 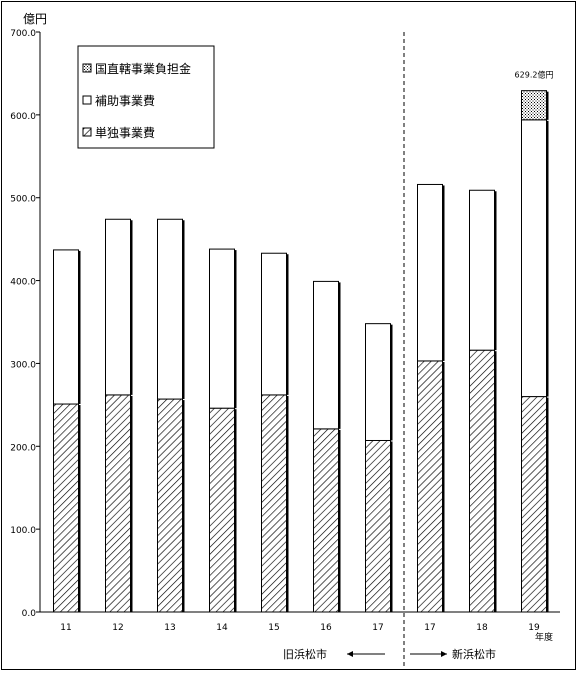 What do you see at coordinates (273, 628) in the screenshot?
I see `x-tick-label: 15` at bounding box center [273, 628].